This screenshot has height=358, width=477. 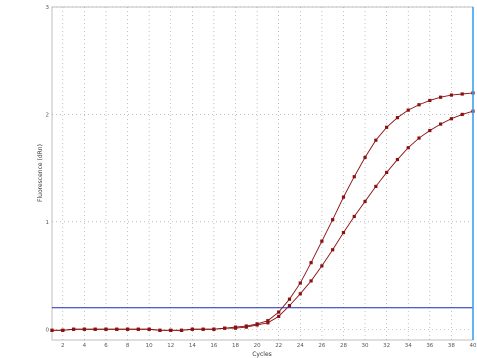 I want to click on x-tick-label: 28, so click(x=343, y=346).